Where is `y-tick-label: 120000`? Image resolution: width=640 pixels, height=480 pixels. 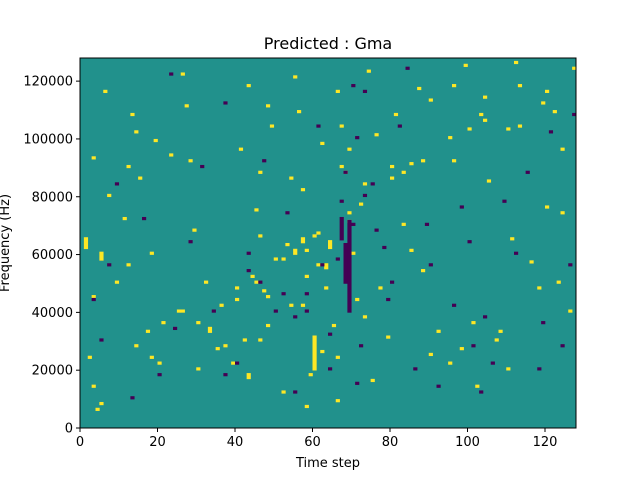
y-tick-label: 120000 is located at coordinates (48, 82).